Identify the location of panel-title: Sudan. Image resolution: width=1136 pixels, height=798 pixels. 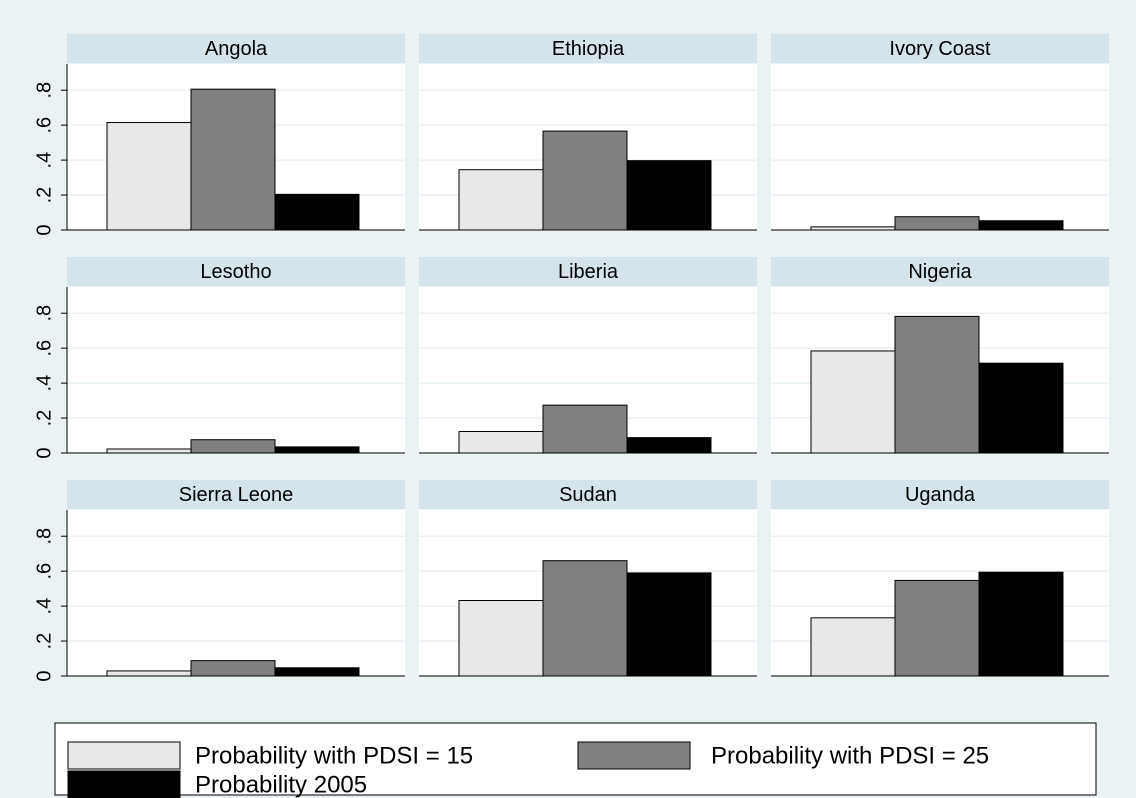
(588, 495).